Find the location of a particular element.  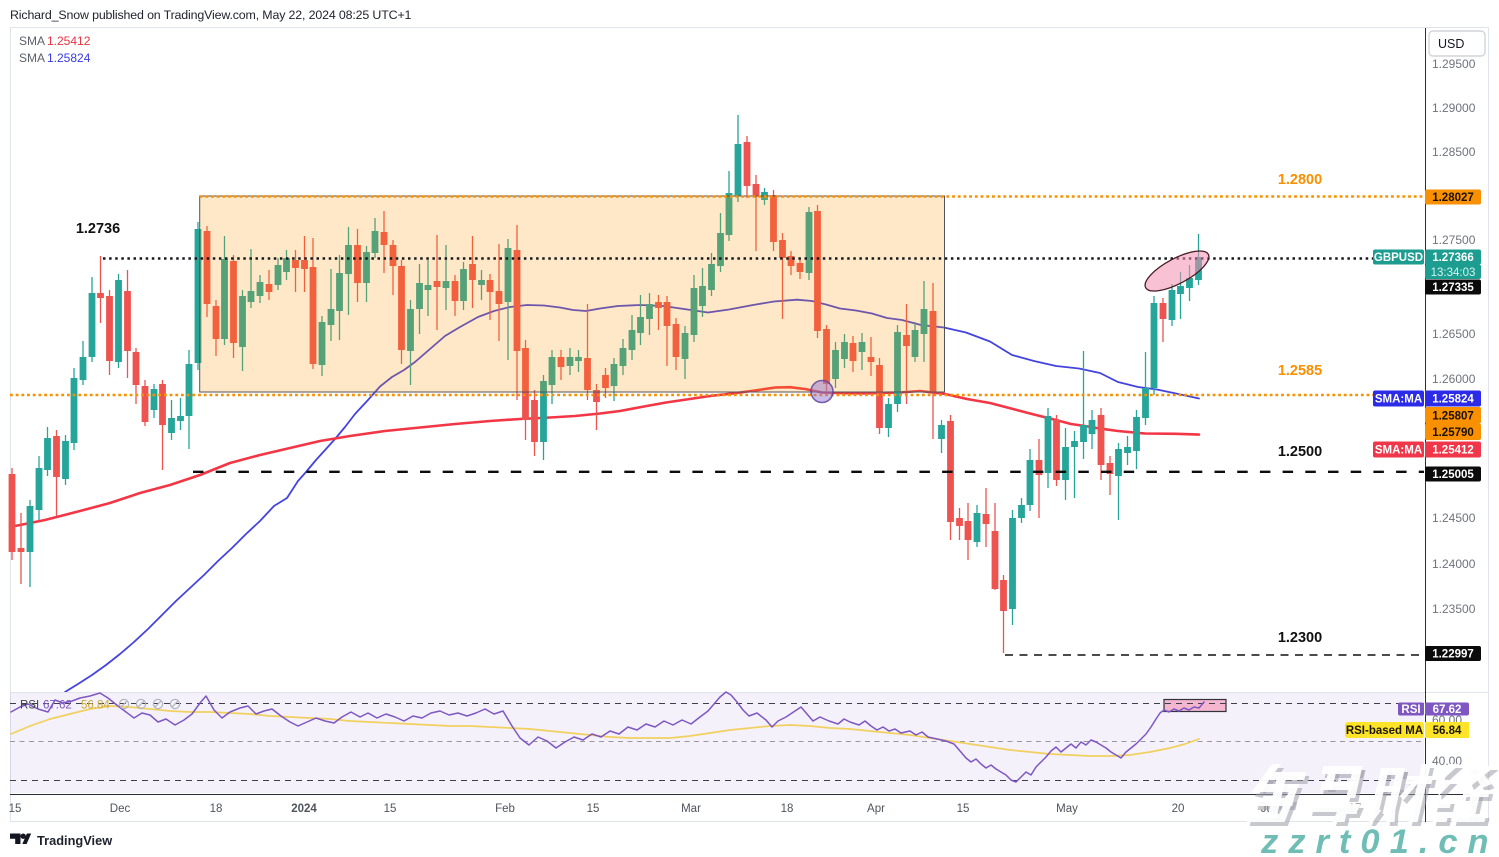

svg-text: 1.26500 is located at coordinates (1454, 334).